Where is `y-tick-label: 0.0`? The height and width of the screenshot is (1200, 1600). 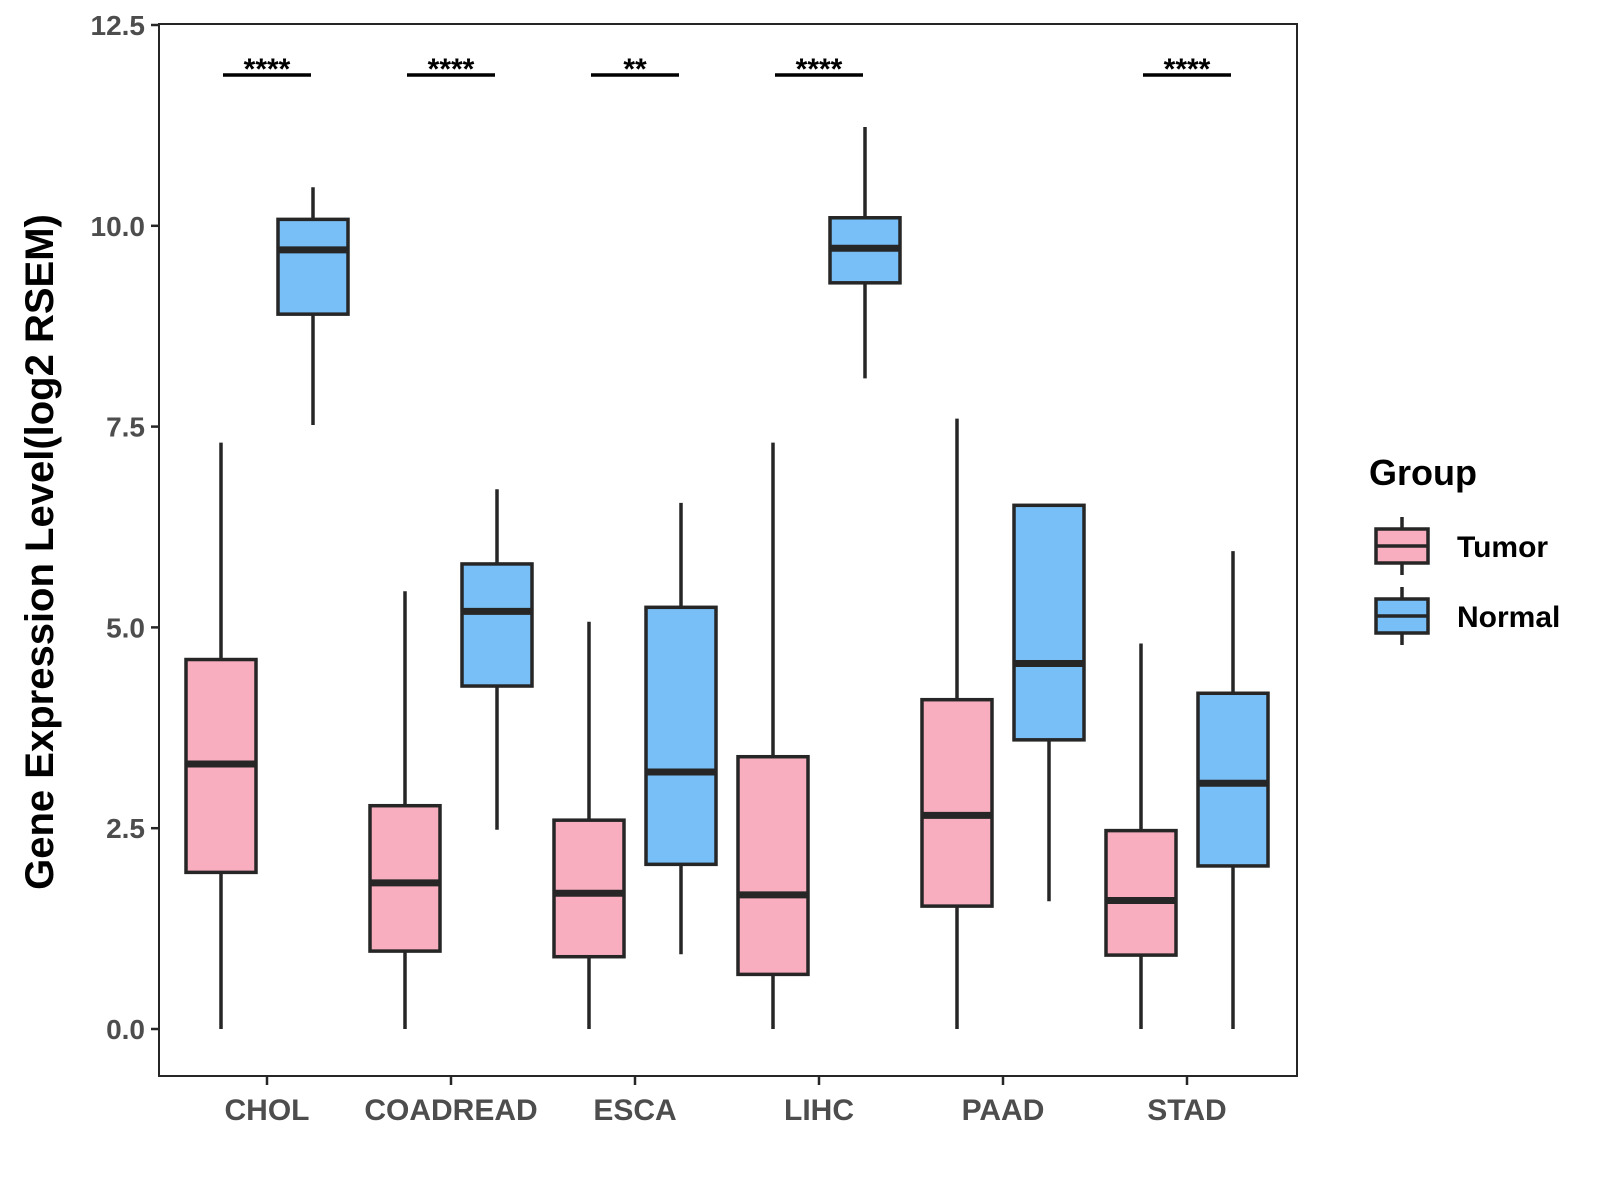 y-tick-label: 0.0 is located at coordinates (125, 1029).